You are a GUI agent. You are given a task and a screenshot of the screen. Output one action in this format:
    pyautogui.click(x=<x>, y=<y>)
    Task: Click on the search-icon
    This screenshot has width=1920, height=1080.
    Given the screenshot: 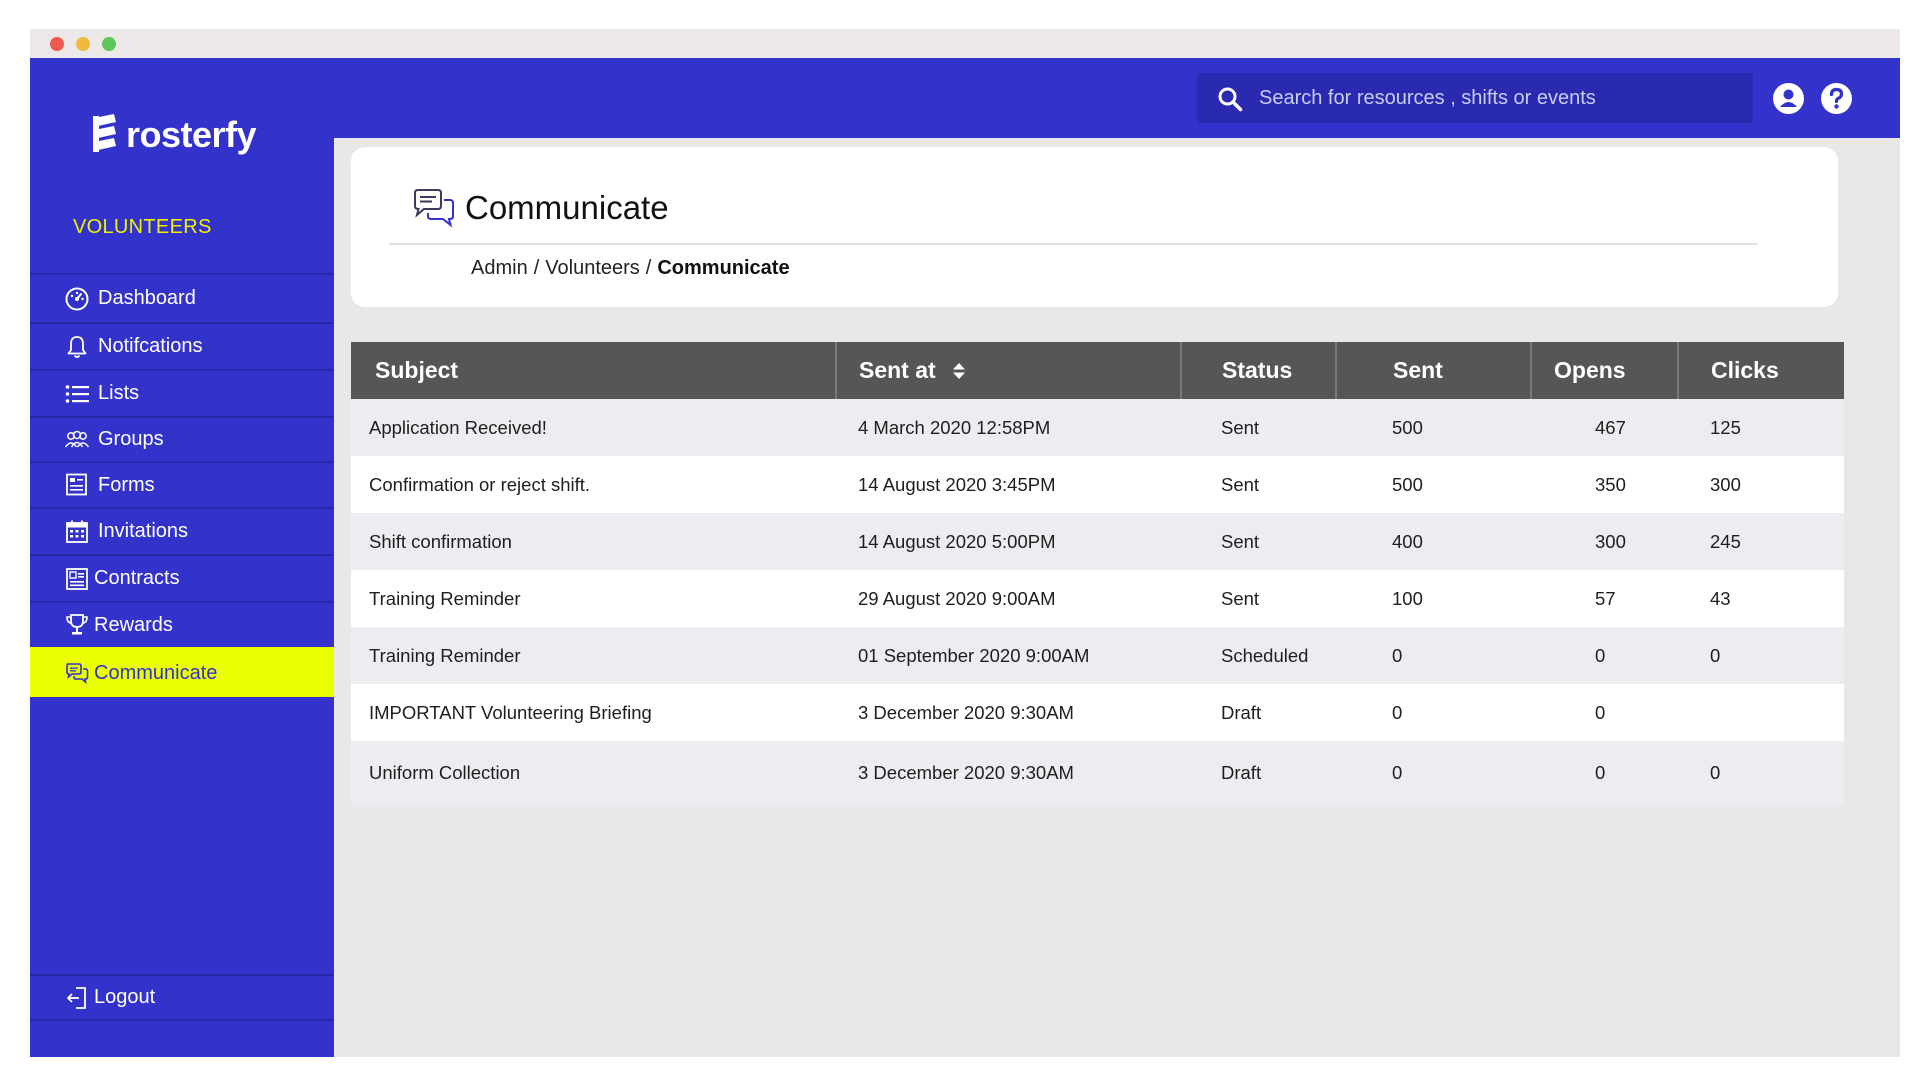 What is the action you would take?
    pyautogui.click(x=1230, y=99)
    